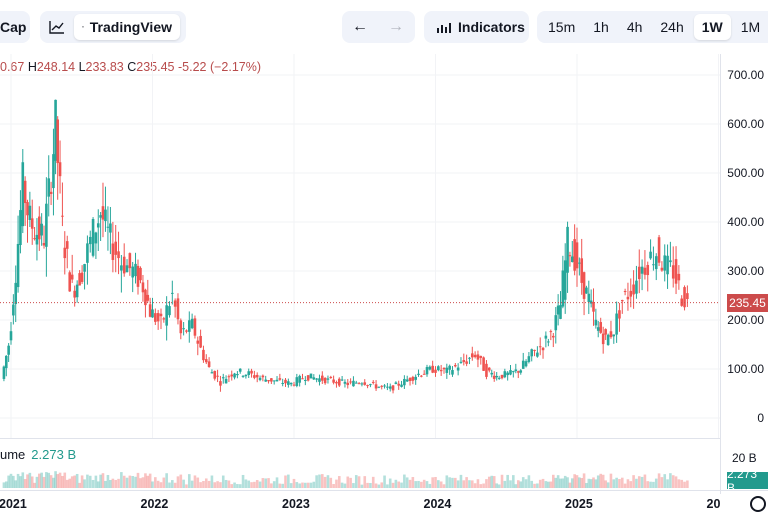 The image size is (768, 523). I want to click on timeframe-1m: 1M, so click(750, 27).